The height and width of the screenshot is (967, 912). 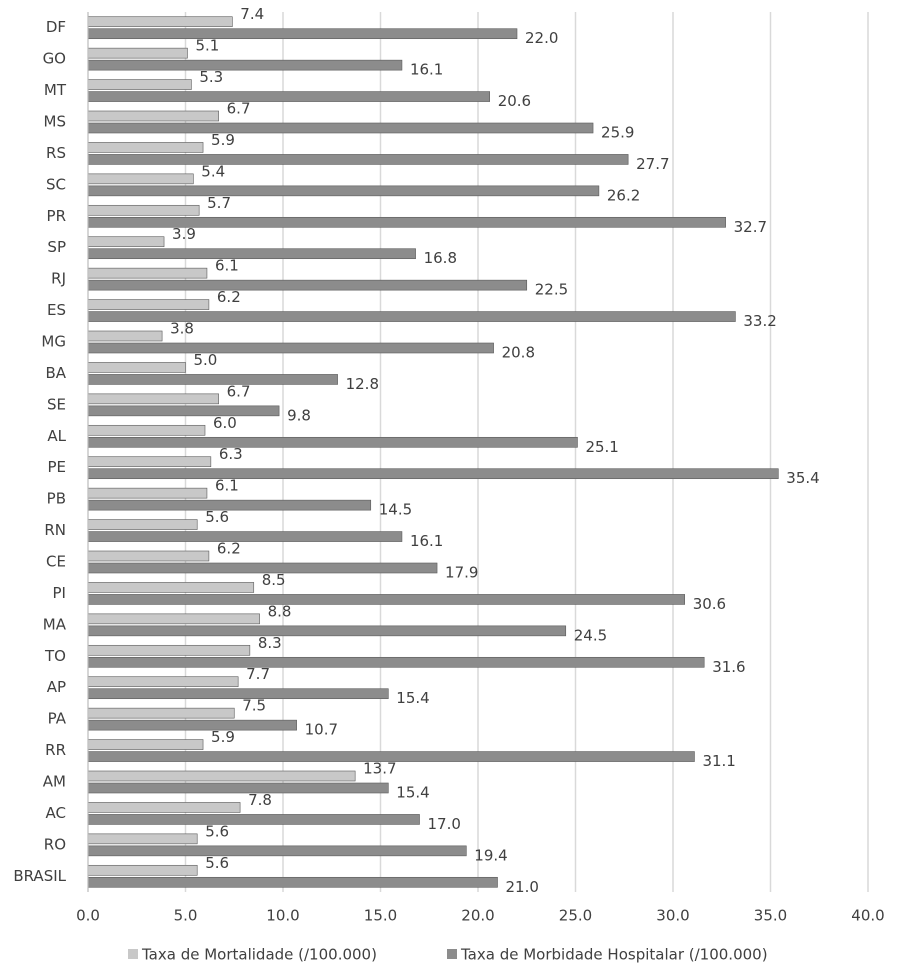 What do you see at coordinates (56, 184) in the screenshot?
I see `y-tick-label: SC` at bounding box center [56, 184].